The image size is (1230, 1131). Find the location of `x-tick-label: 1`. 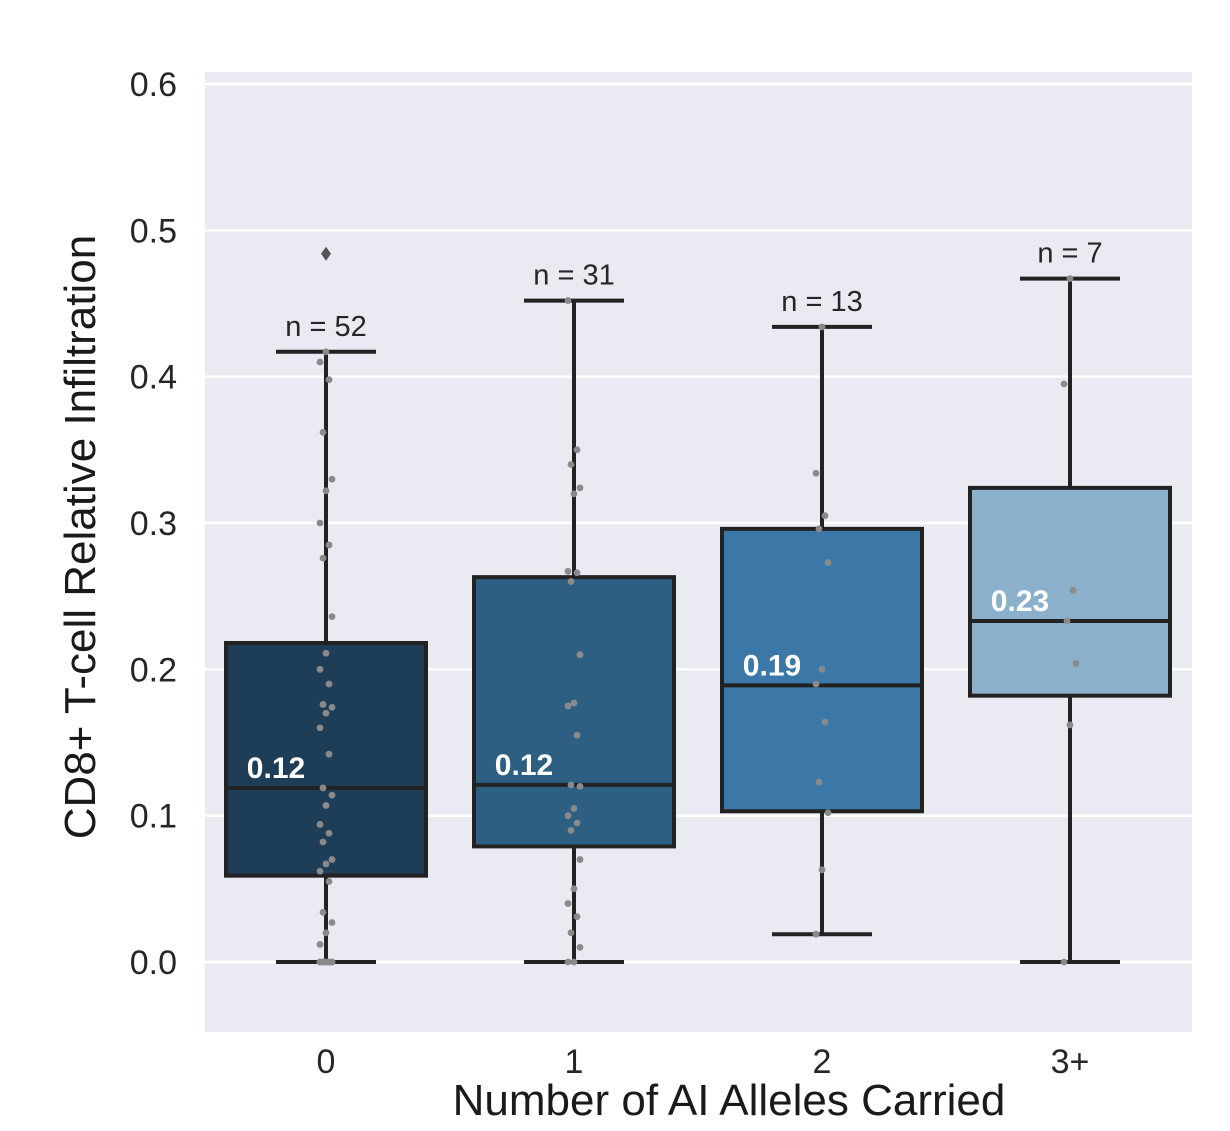

x-tick-label: 1 is located at coordinates (574, 1062).